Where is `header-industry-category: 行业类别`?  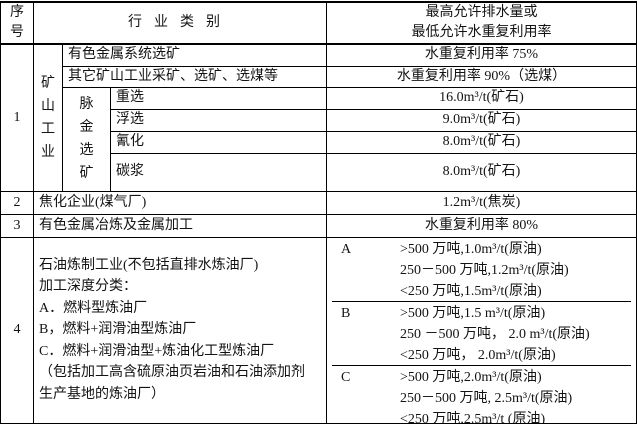 header-industry-category: 行业类别 is located at coordinates (180, 23).